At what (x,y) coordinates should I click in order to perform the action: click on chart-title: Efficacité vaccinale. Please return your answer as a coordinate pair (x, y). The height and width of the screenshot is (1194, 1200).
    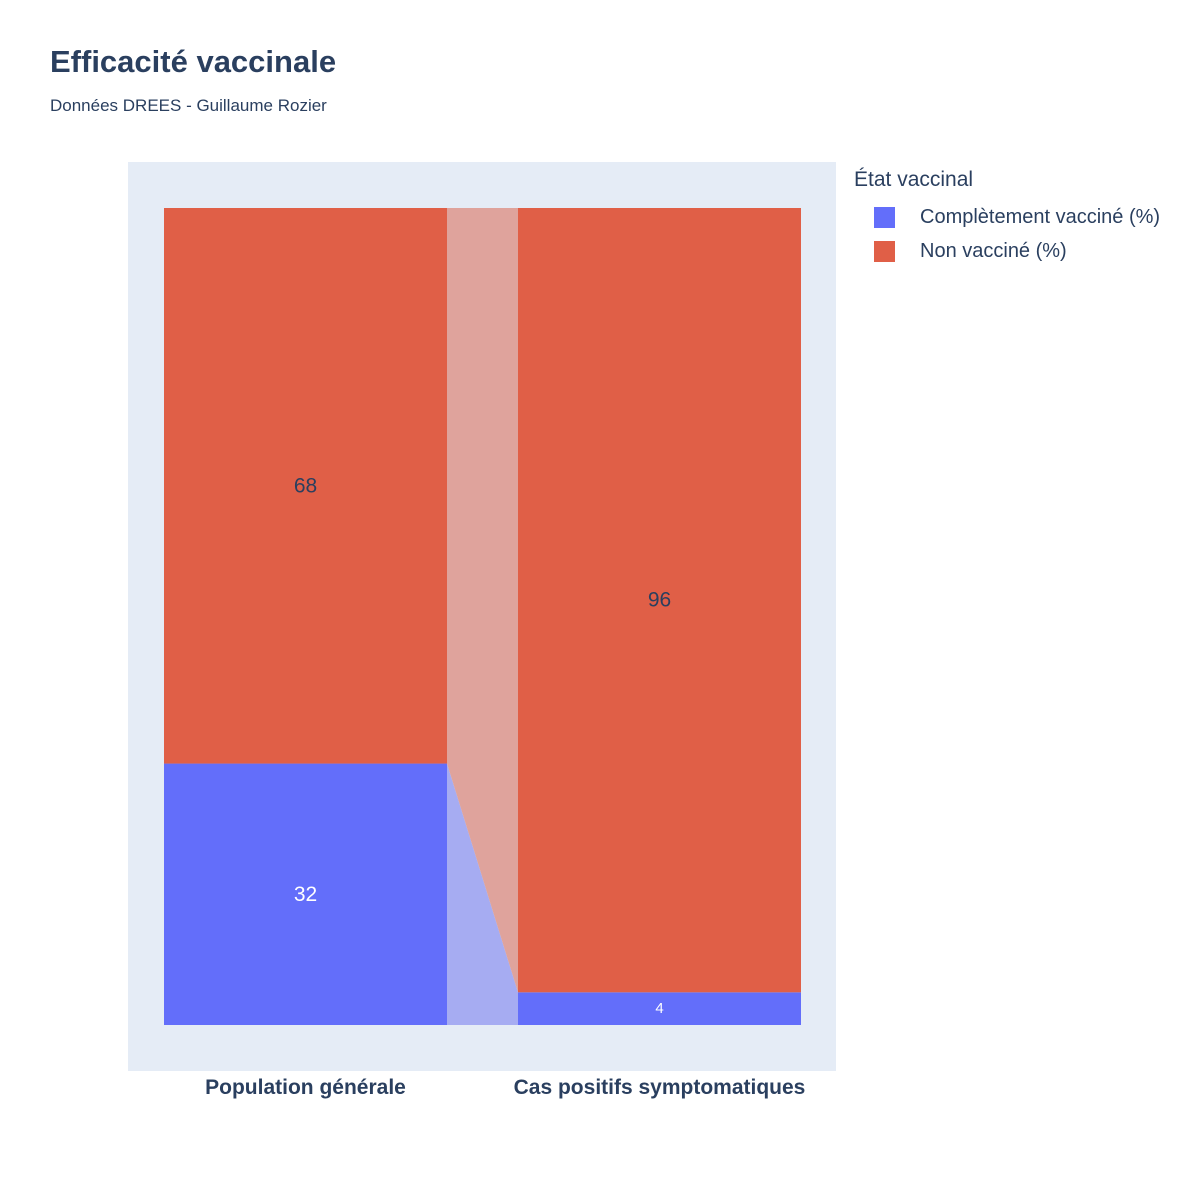
    Looking at the image, I should click on (193, 61).